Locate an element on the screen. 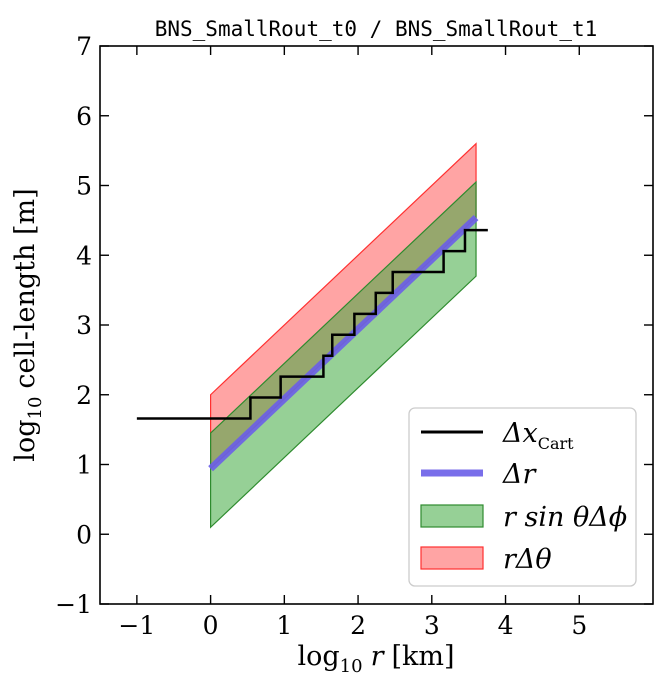 Image resolution: width=665 pixels, height=691 pixels. y-tick-label: 0 is located at coordinates (84, 534).